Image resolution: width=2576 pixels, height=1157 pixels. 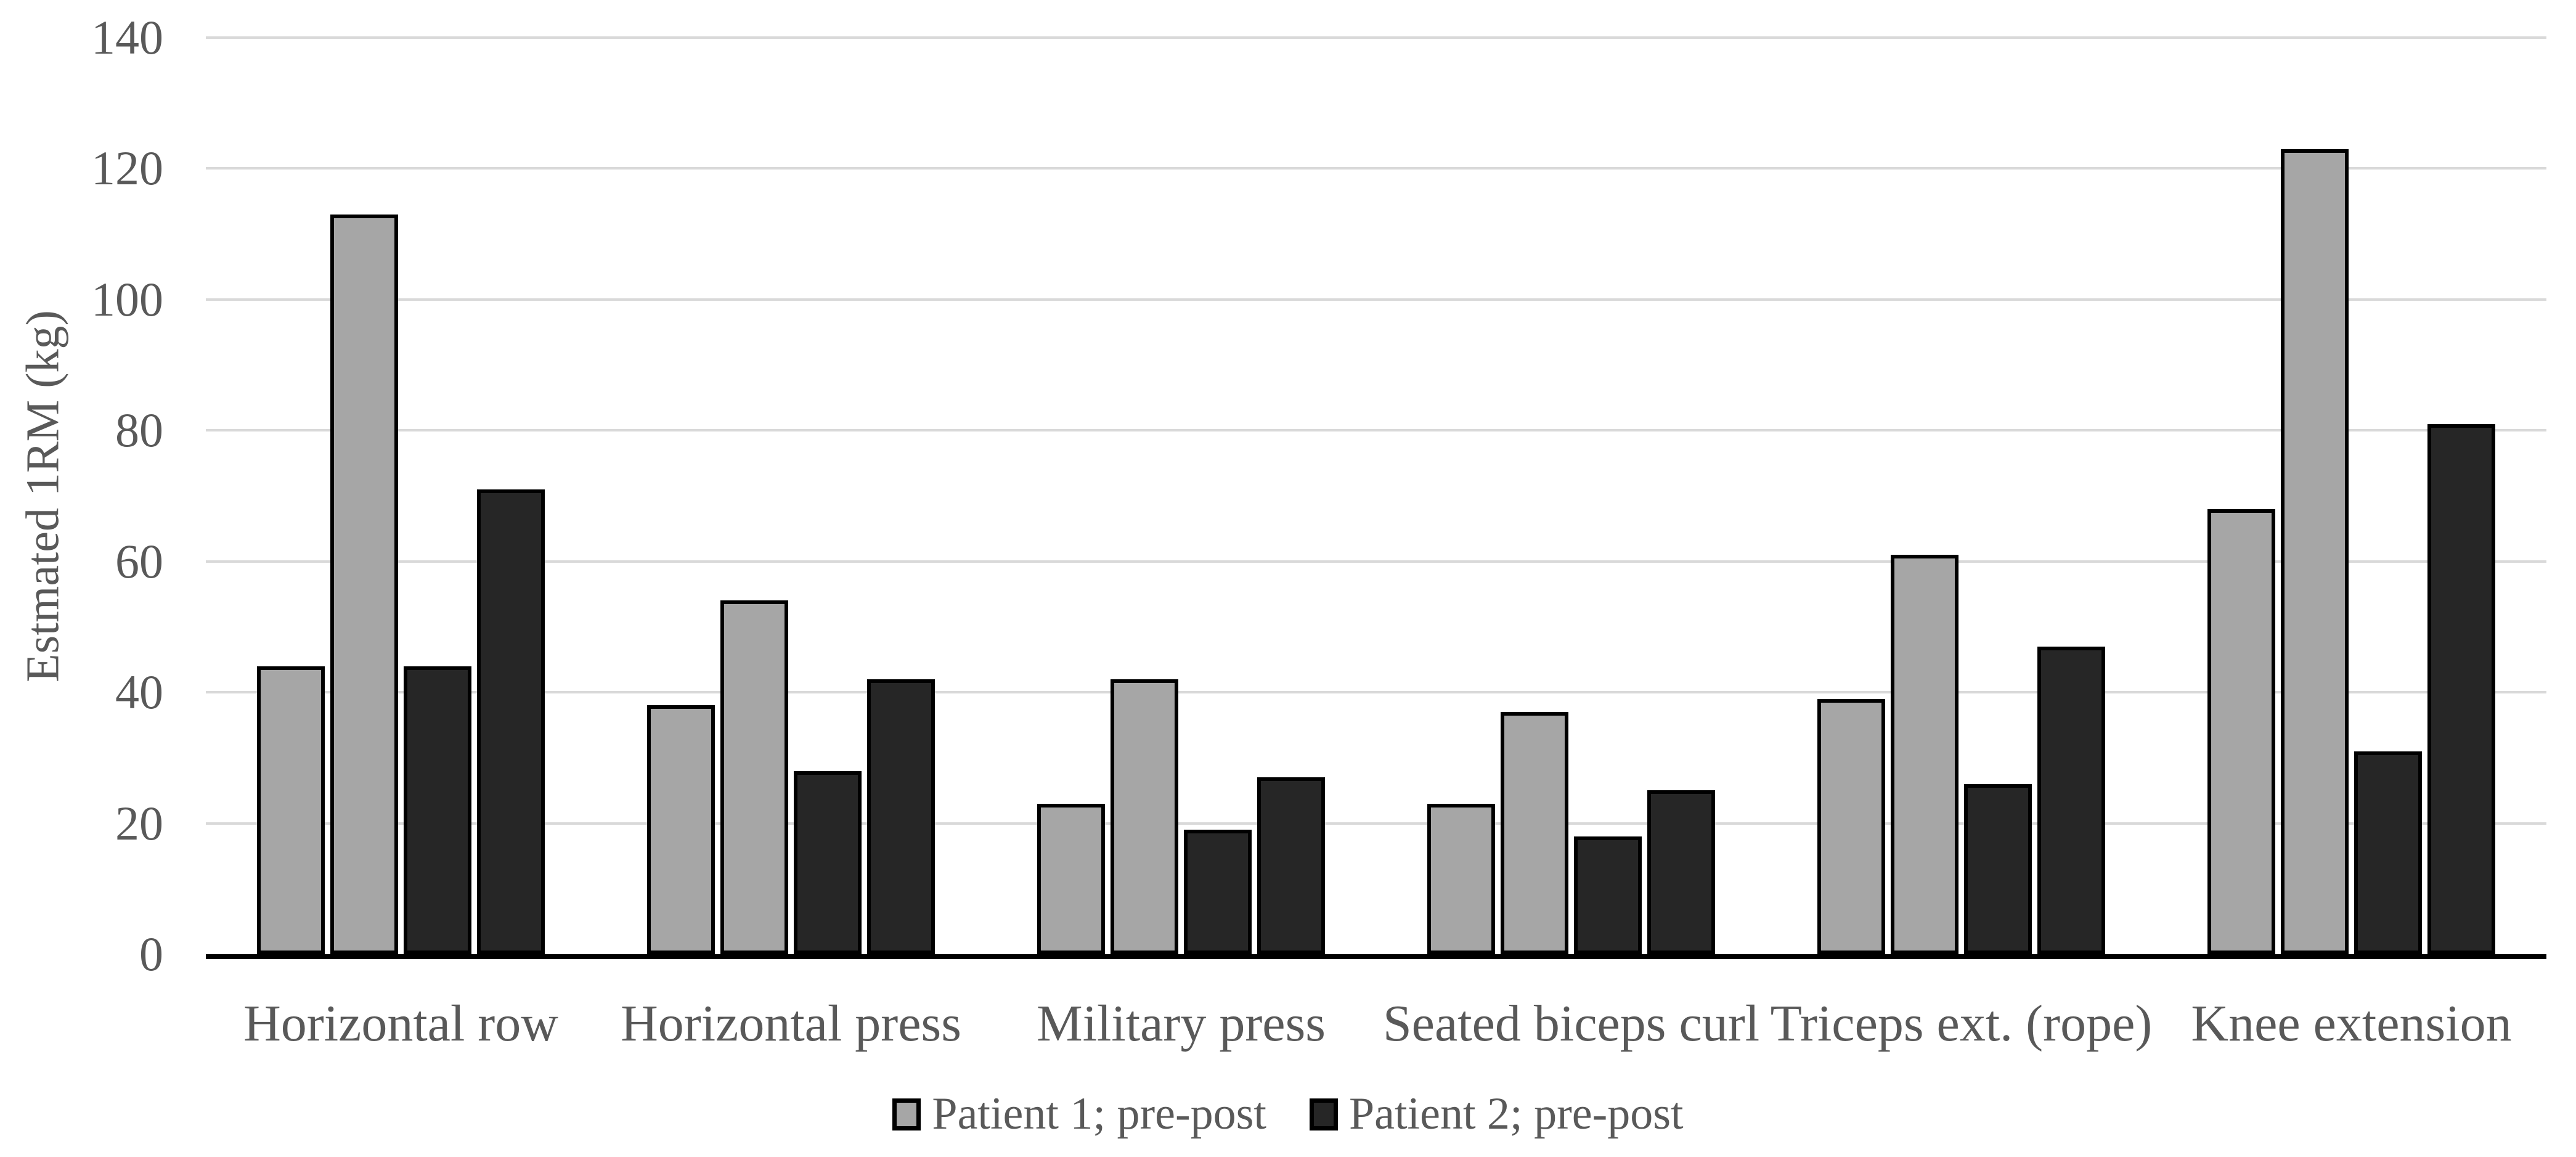 I want to click on bar-patient-2-post-group4, so click(x=1681, y=872).